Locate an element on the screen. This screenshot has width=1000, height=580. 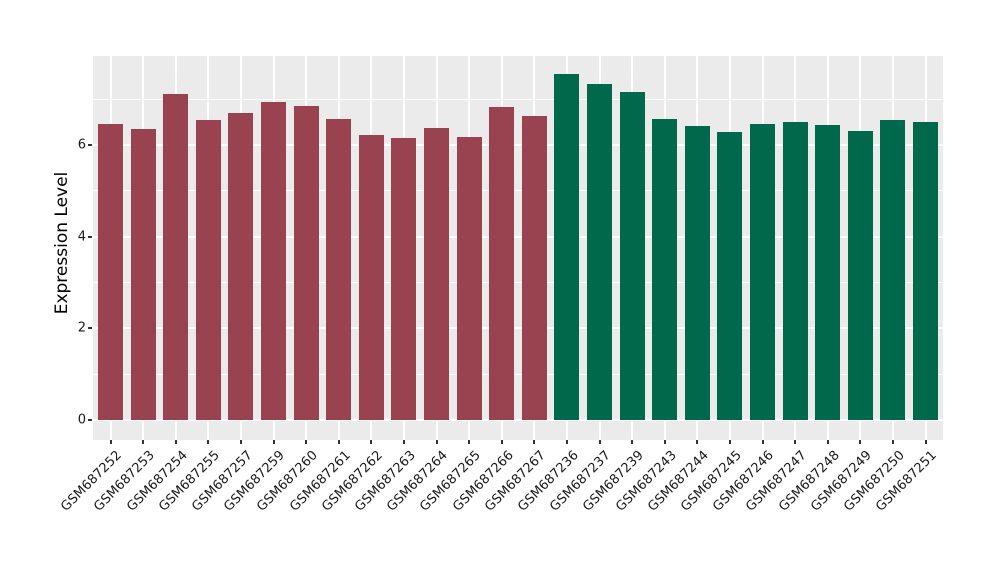
bar-GSM687248 is located at coordinates (828, 272).